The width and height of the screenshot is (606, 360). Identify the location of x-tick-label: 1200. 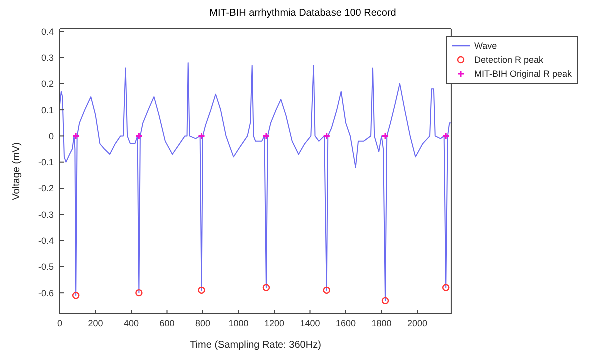
(274, 323).